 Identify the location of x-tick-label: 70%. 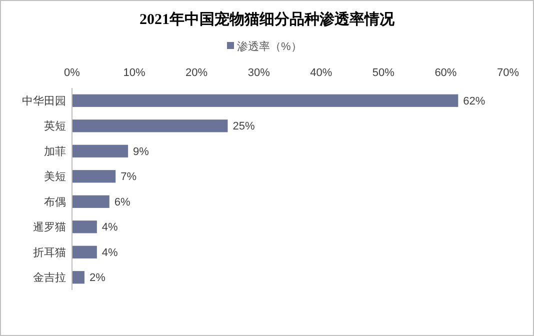
(508, 73).